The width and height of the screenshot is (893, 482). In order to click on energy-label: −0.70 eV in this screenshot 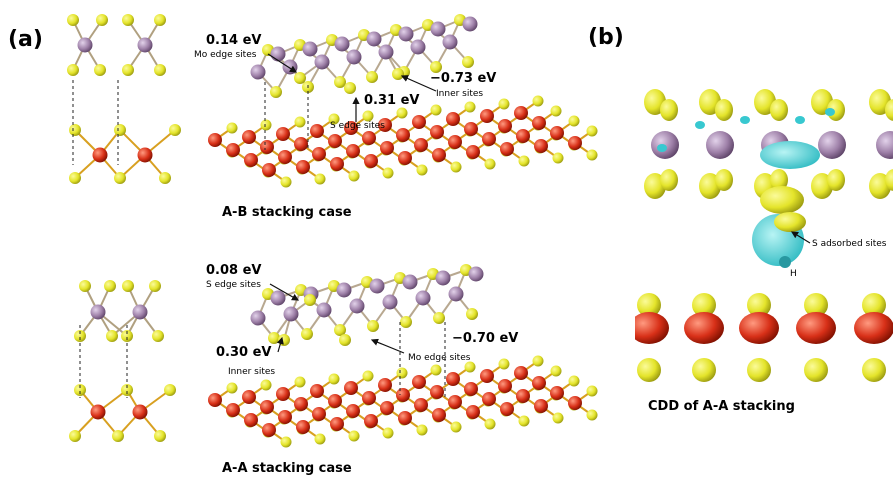, I will do `click(485, 338)`.